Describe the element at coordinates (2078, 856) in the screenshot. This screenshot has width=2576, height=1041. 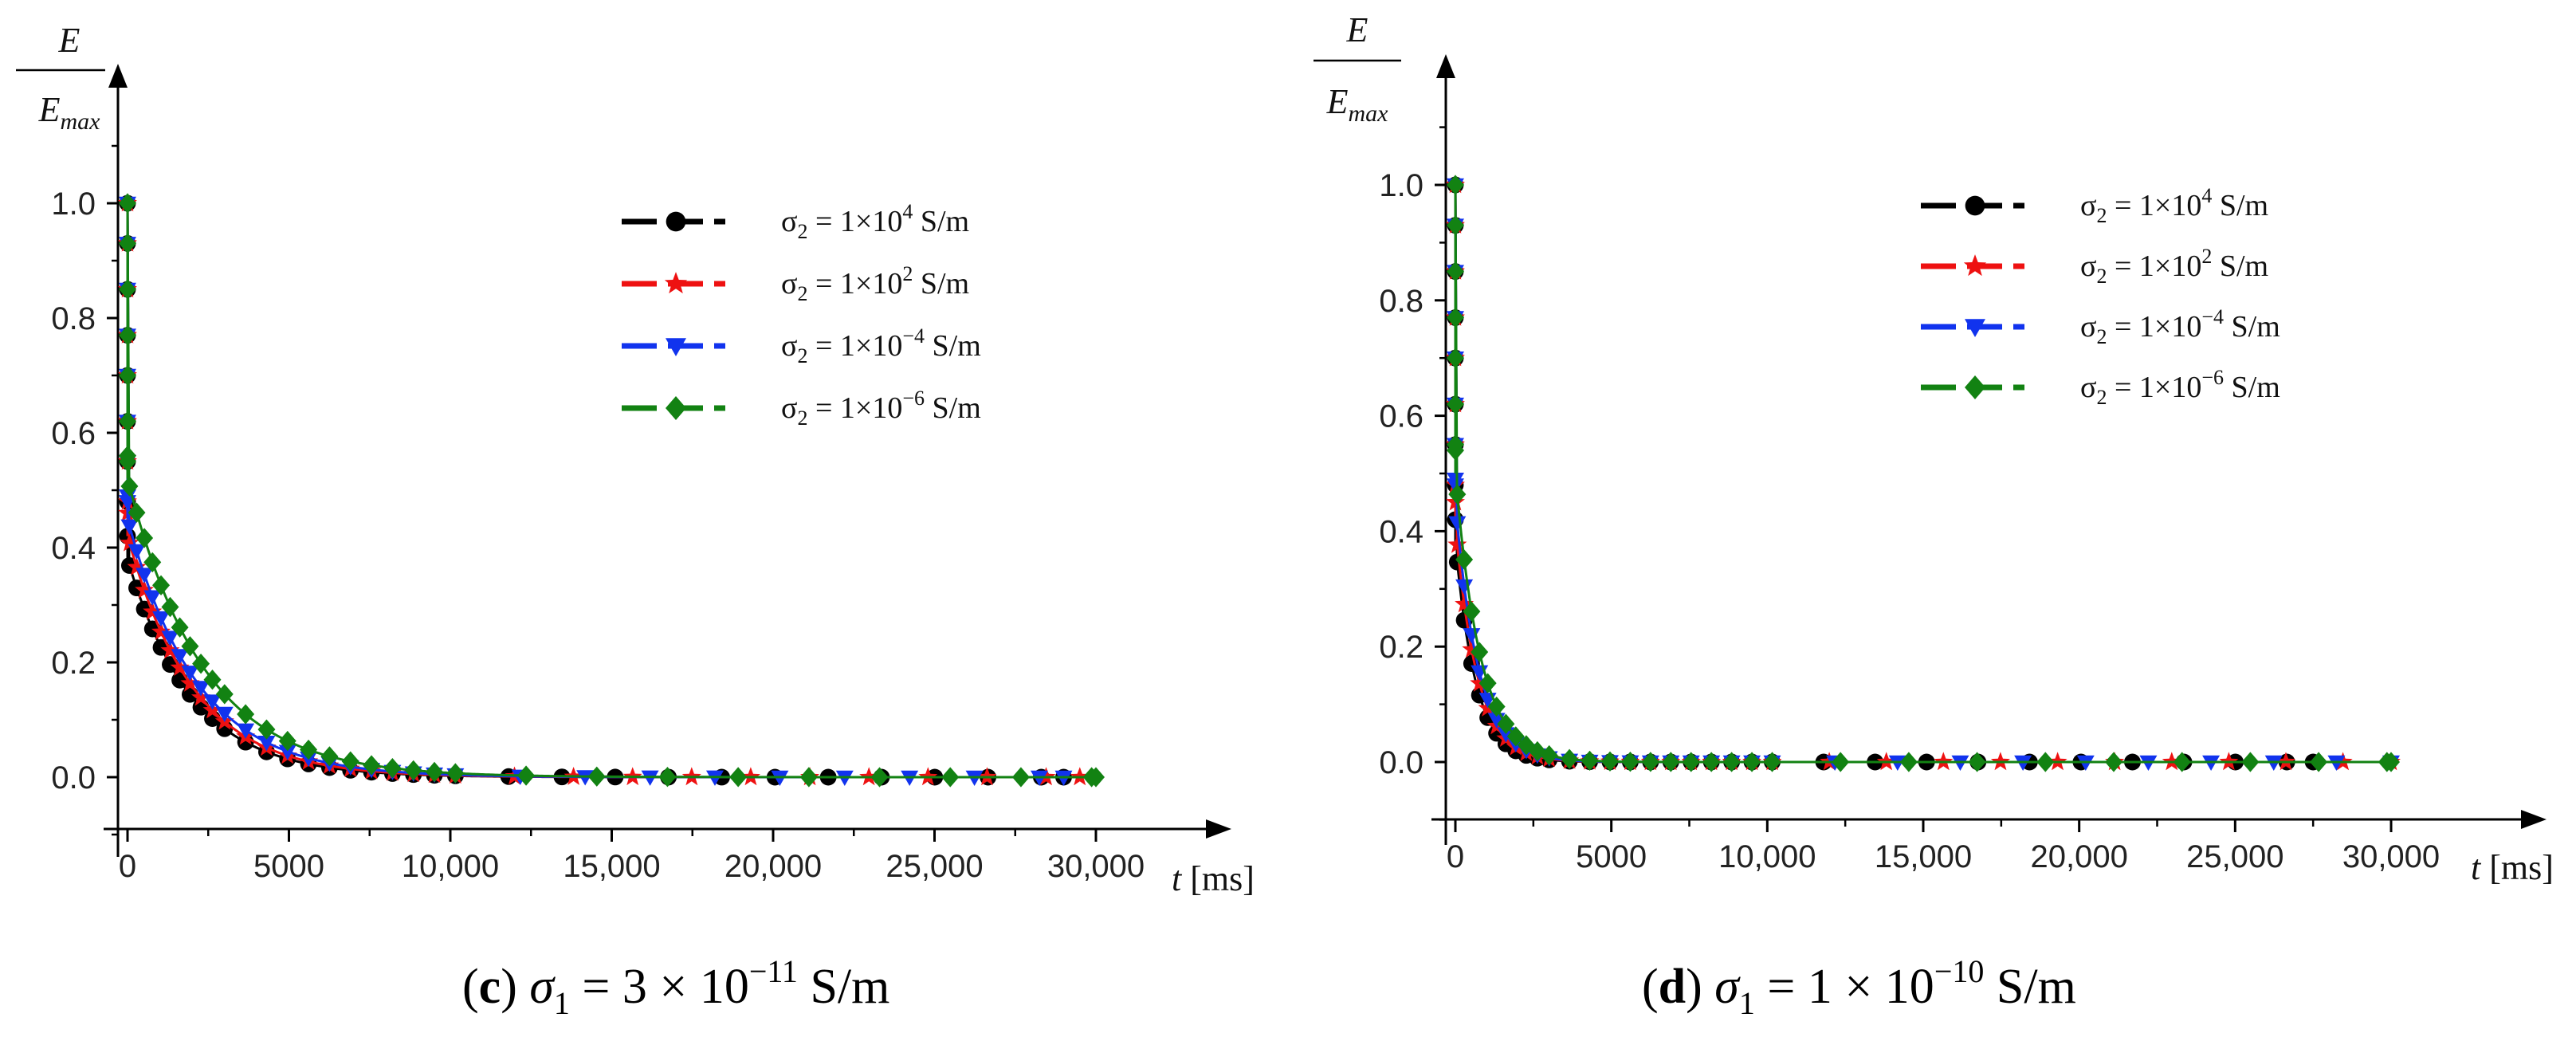
I see `x-tick-label: 20,000` at that location.